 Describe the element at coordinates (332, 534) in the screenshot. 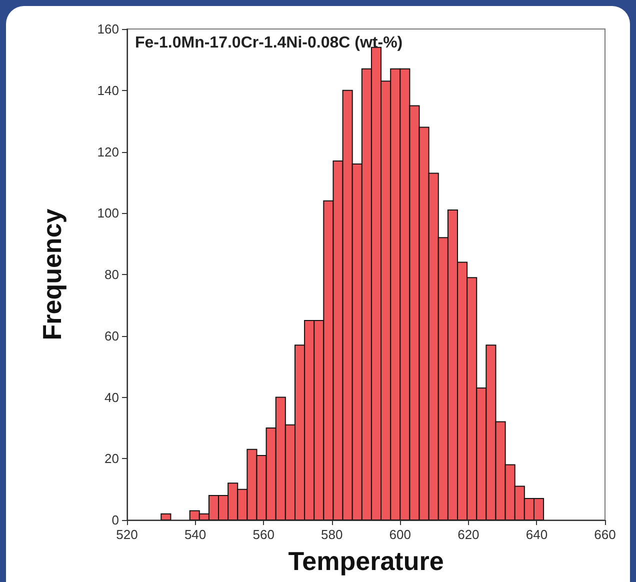

I see `x-tick-label: 580` at that location.